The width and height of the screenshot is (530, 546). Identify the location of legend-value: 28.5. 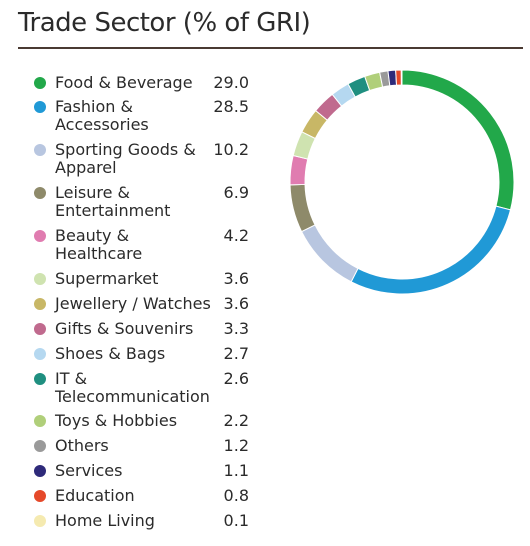
(231, 106).